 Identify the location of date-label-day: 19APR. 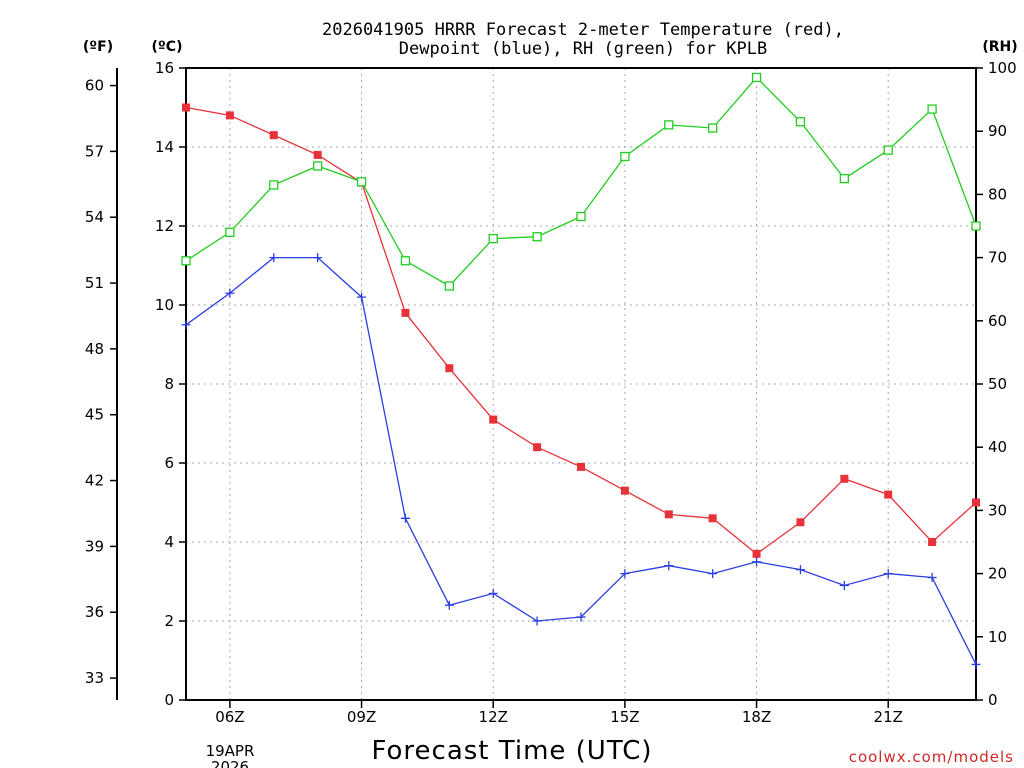
(230, 751).